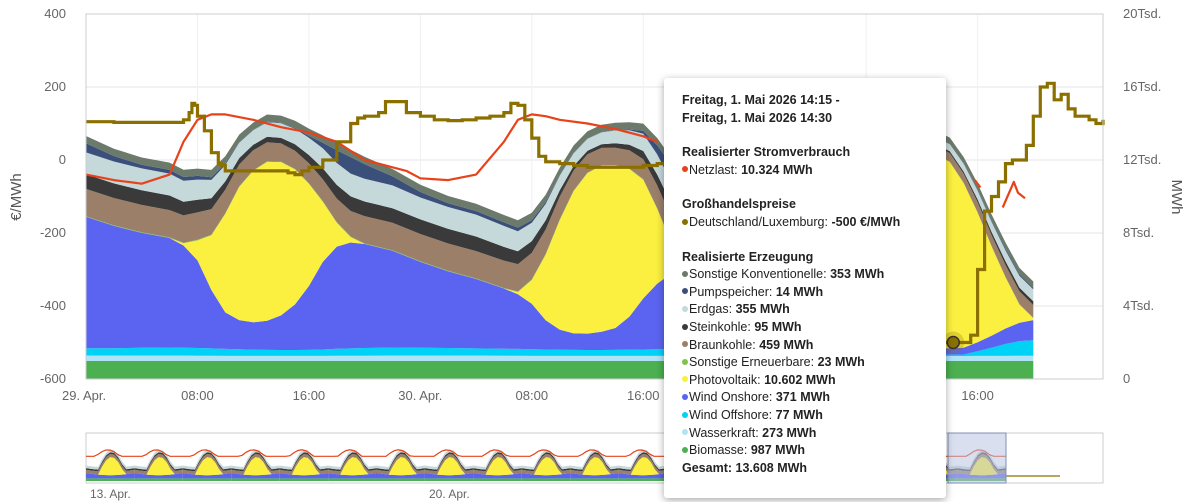 Image resolution: width=1200 pixels, height=502 pixels. I want to click on navigator: 13. Apr. 20. Apr., so click(594, 466).